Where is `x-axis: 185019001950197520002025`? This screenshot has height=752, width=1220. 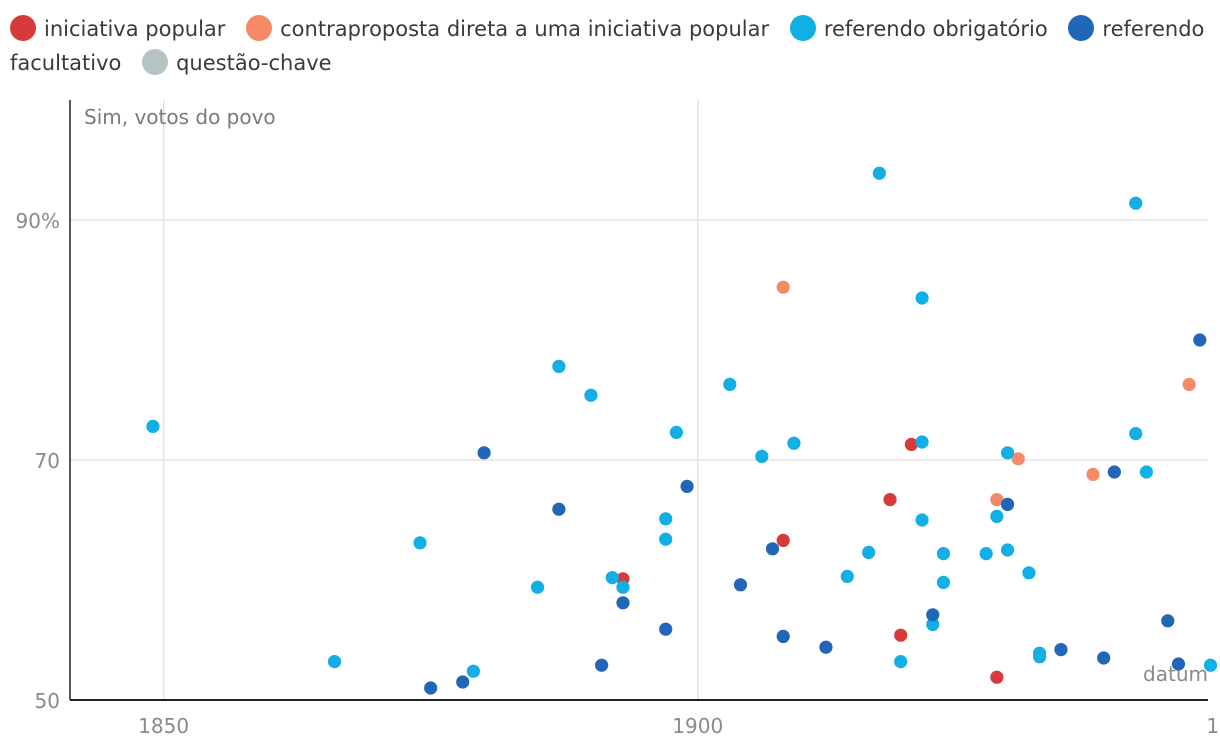 x-axis: 185019001950197520002025 is located at coordinates (679, 726).